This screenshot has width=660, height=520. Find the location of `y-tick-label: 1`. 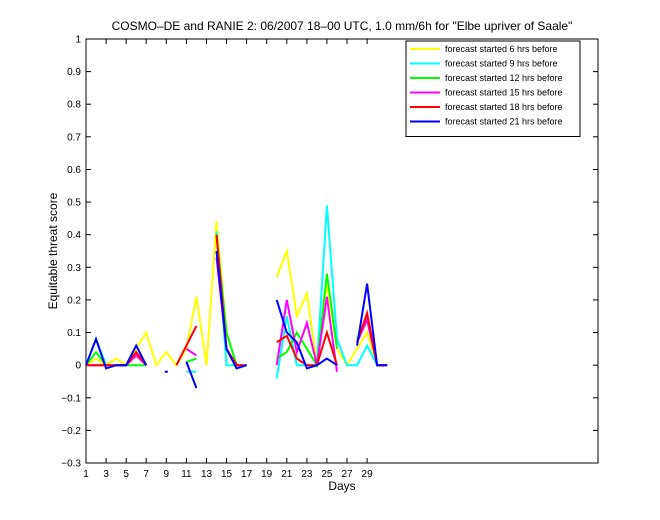

y-tick-label: 1 is located at coordinates (78, 40).